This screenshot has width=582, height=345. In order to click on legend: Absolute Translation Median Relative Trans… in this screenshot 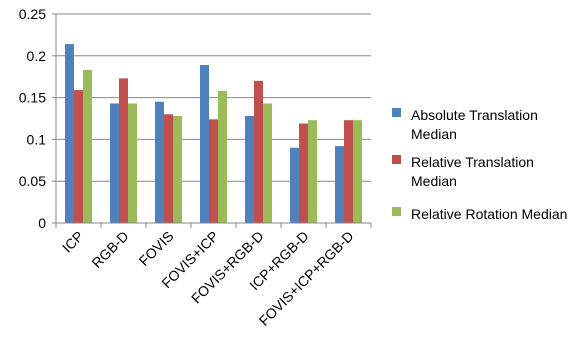, I will do `click(479, 164)`.